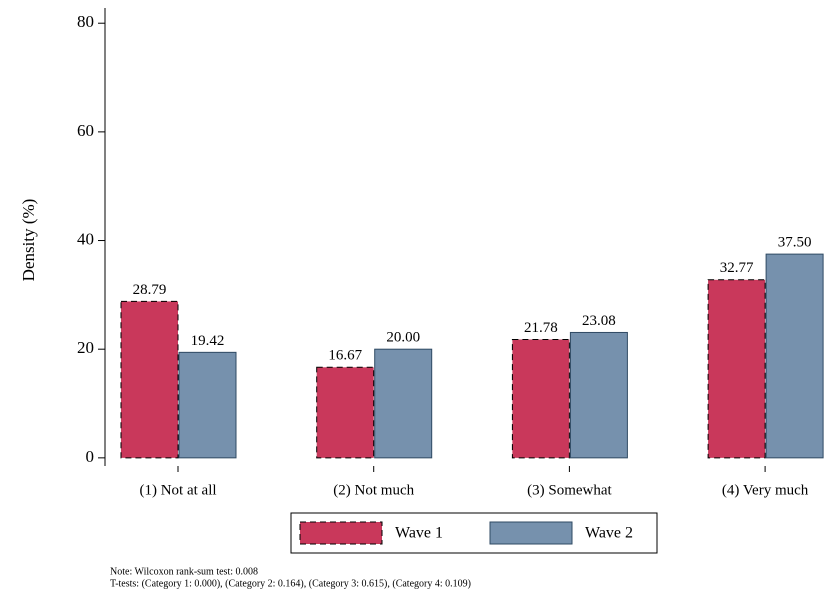 The height and width of the screenshot is (599, 830). What do you see at coordinates (795, 243) in the screenshot?
I see `value-label: 37.50` at bounding box center [795, 243].